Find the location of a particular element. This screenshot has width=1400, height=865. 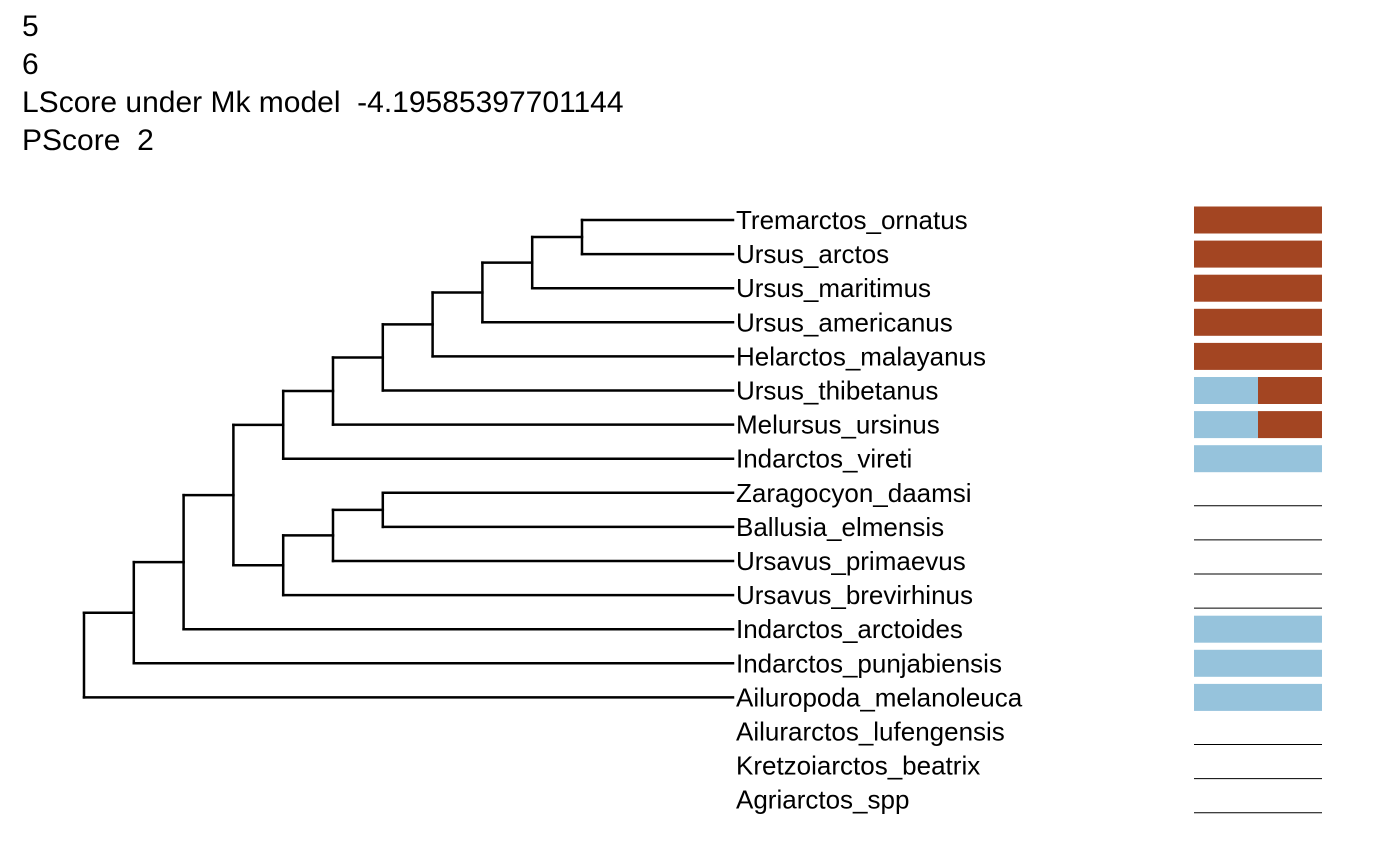

pscore-value: 2 is located at coordinates (145, 140).